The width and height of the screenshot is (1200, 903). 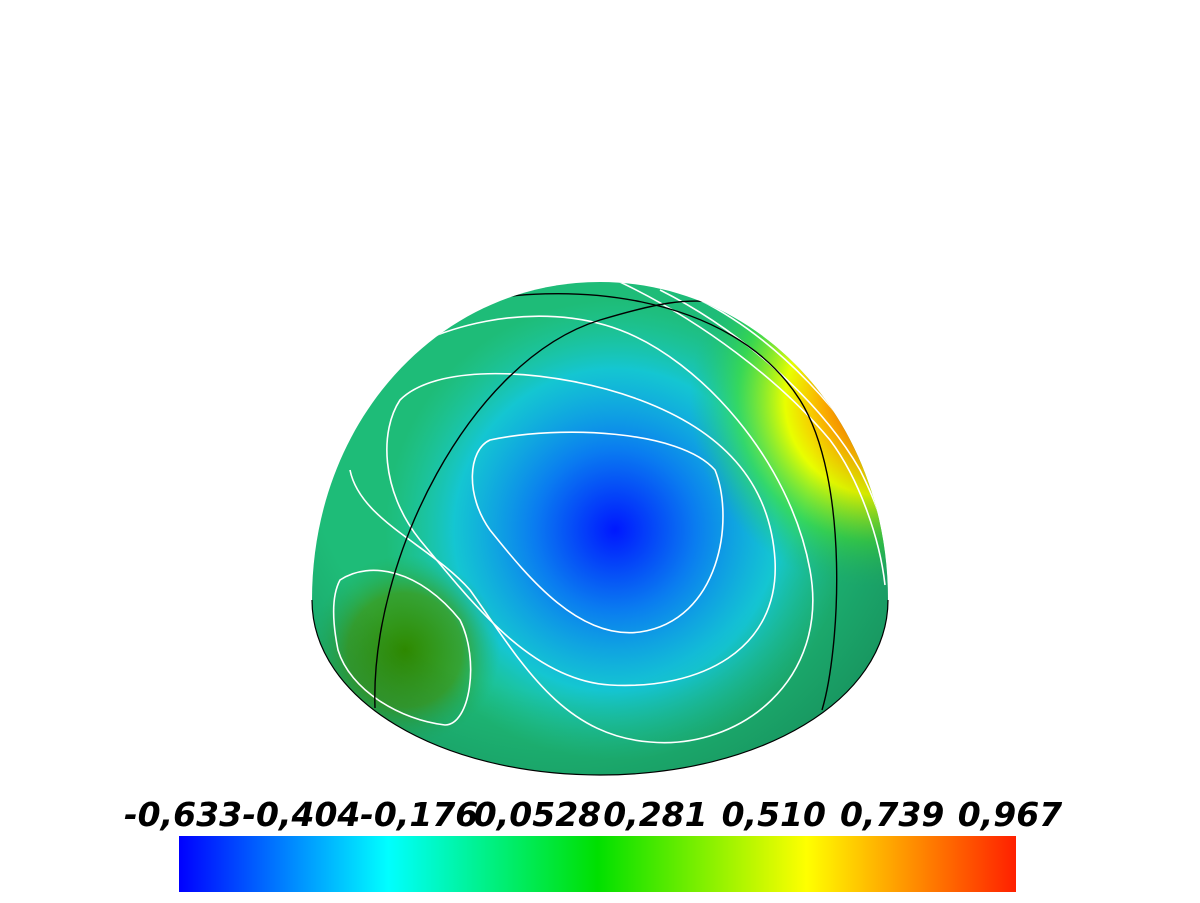 What do you see at coordinates (600, 687) in the screenshot?
I see `hemisphere-rim` at bounding box center [600, 687].